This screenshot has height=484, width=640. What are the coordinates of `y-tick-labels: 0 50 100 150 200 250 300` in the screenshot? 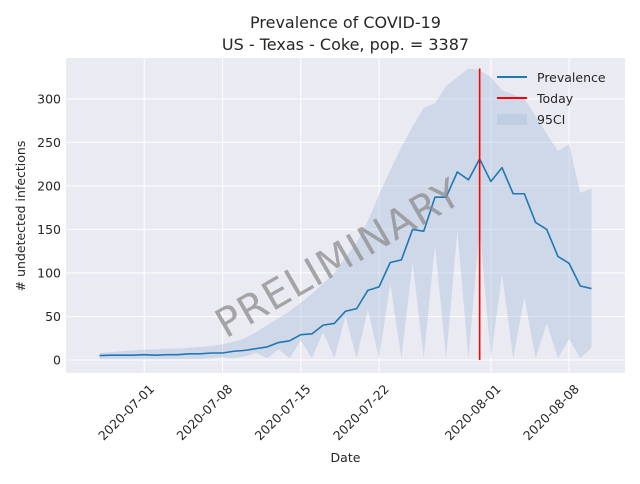 It's located at (49, 229).